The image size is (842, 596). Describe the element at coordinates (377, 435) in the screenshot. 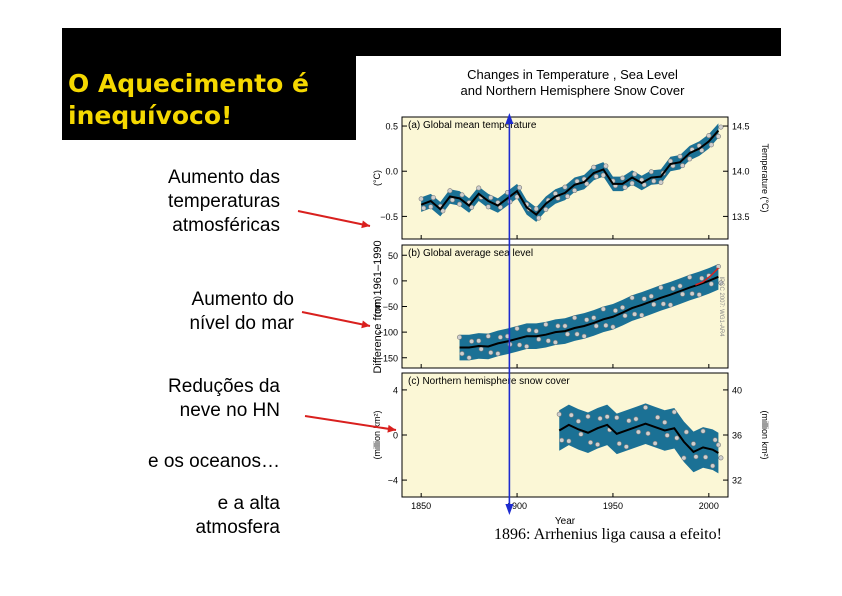

I see `panel-ylabel: (million km²)` at that location.